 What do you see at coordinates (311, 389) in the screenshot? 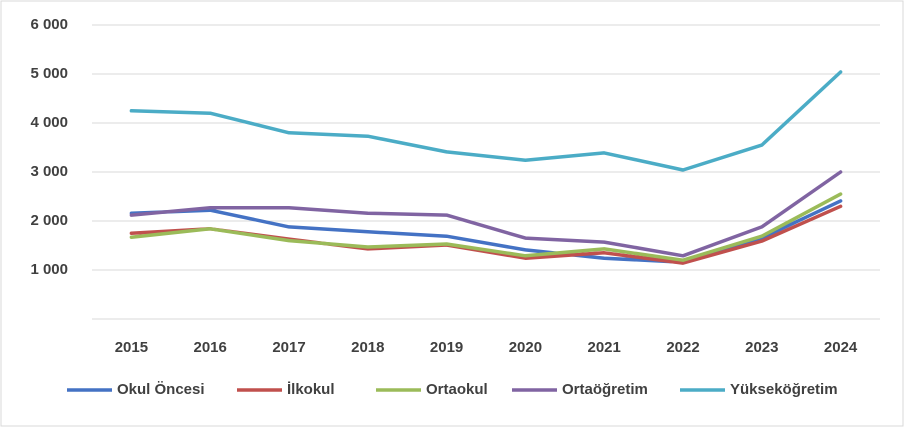
I see `legend-label: İlkokul` at bounding box center [311, 389].